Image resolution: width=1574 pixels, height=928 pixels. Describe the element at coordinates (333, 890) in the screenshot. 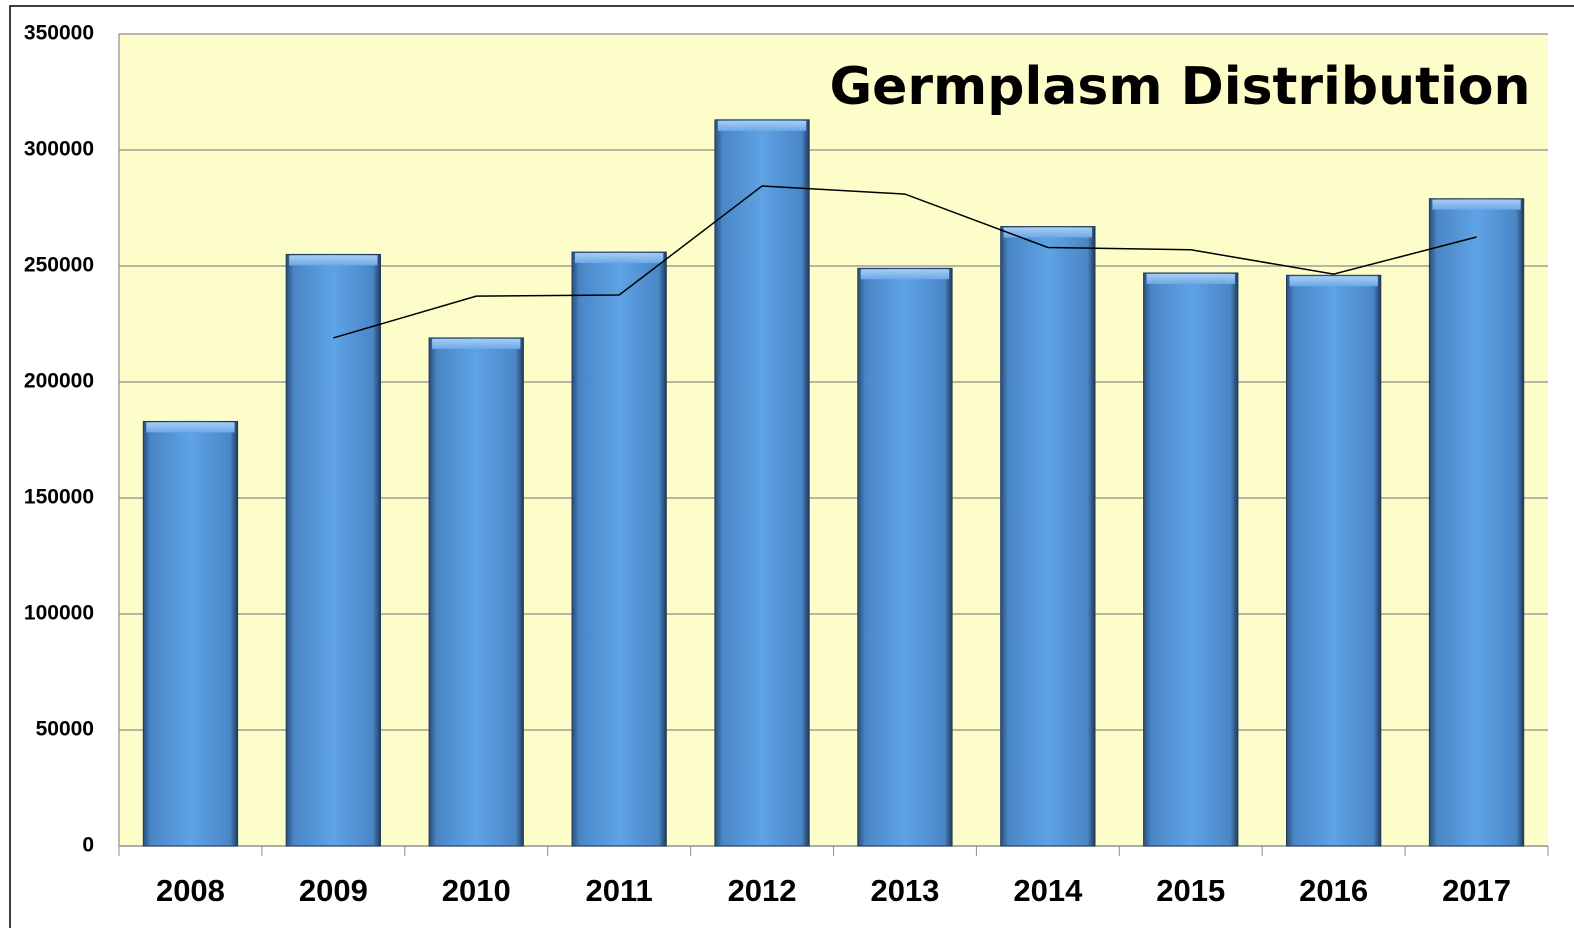

I see `x-tick-label: 2009` at that location.